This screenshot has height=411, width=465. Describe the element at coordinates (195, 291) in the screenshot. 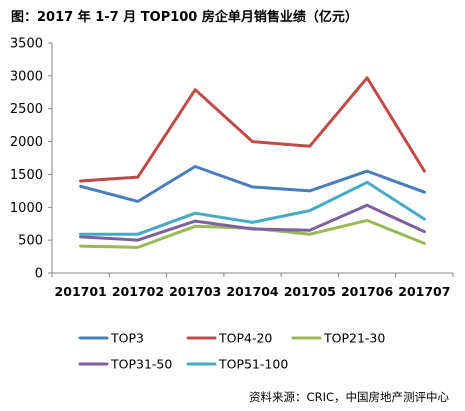

I see `x-tick-label: 201703` at that location.